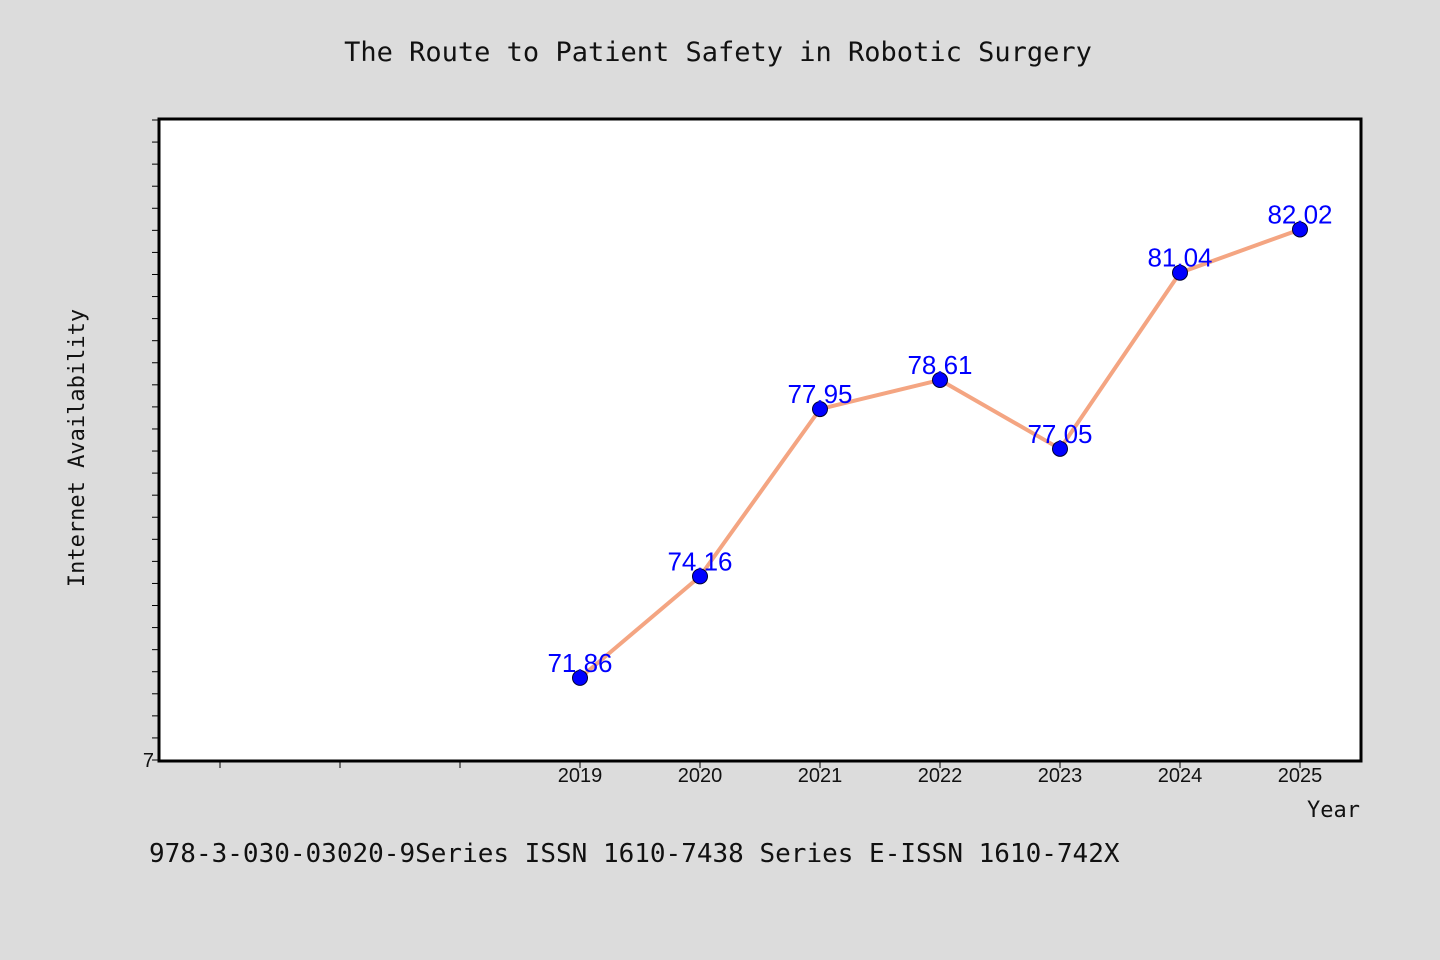 The width and height of the screenshot is (1440, 960). Describe the element at coordinates (579, 663) in the screenshot. I see `data-label: 71.86` at that location.